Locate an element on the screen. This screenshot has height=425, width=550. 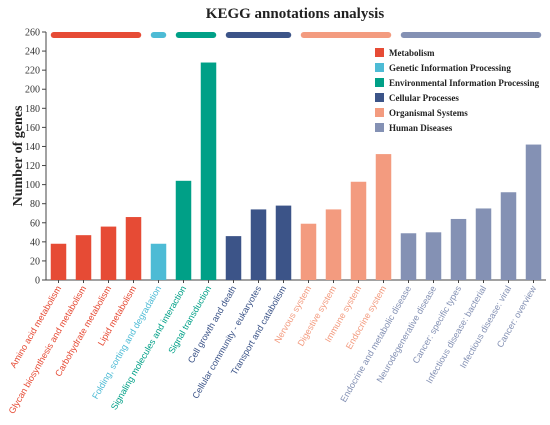
y-tick-label: 120 is located at coordinates (32, 166).